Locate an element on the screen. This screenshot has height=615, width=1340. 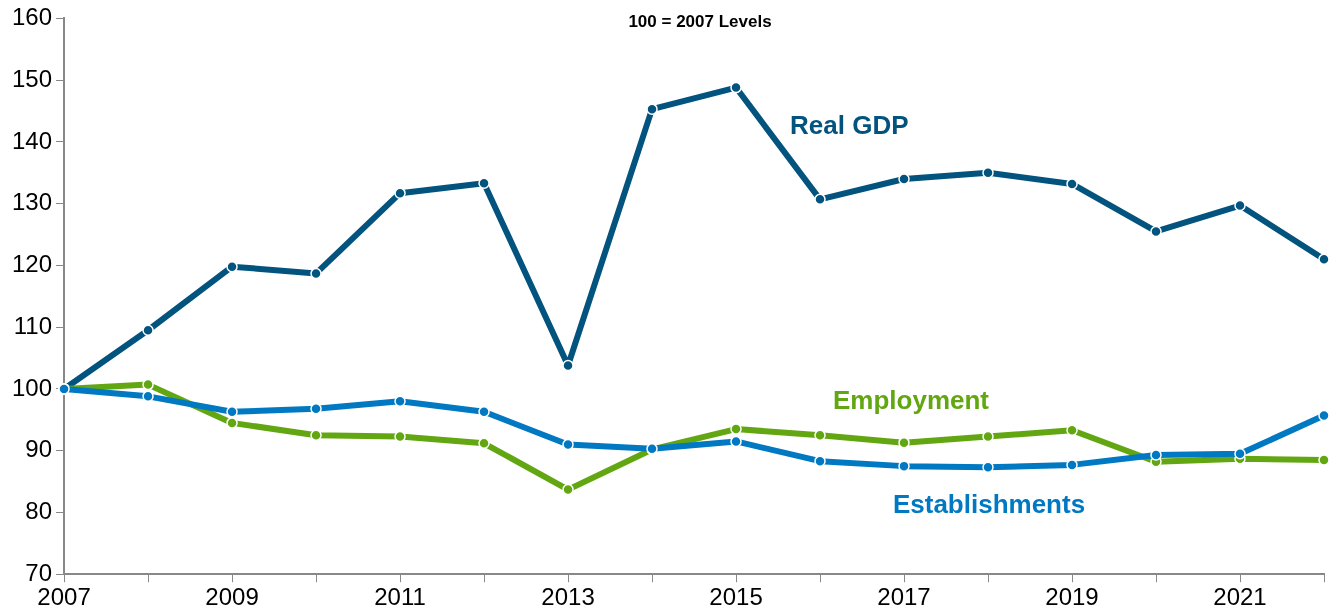
y-tick-label: 120 is located at coordinates (32, 264).